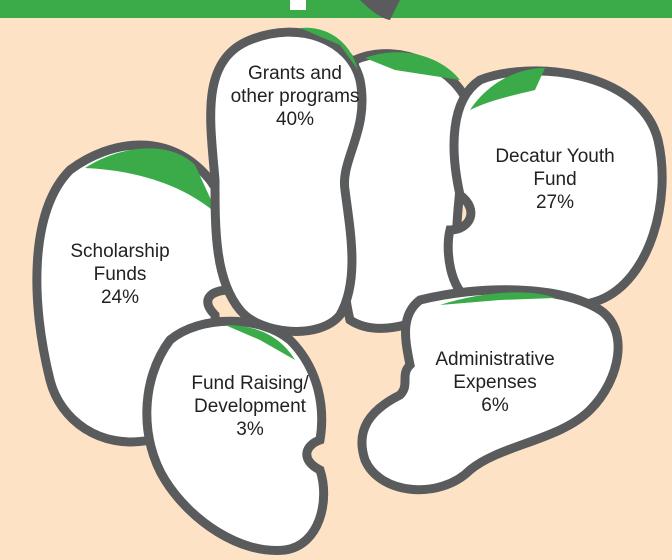 Image resolution: width=672 pixels, height=560 pixels. Describe the element at coordinates (295, 85) in the screenshot. I see `category-label: Grants and other programs` at that location.